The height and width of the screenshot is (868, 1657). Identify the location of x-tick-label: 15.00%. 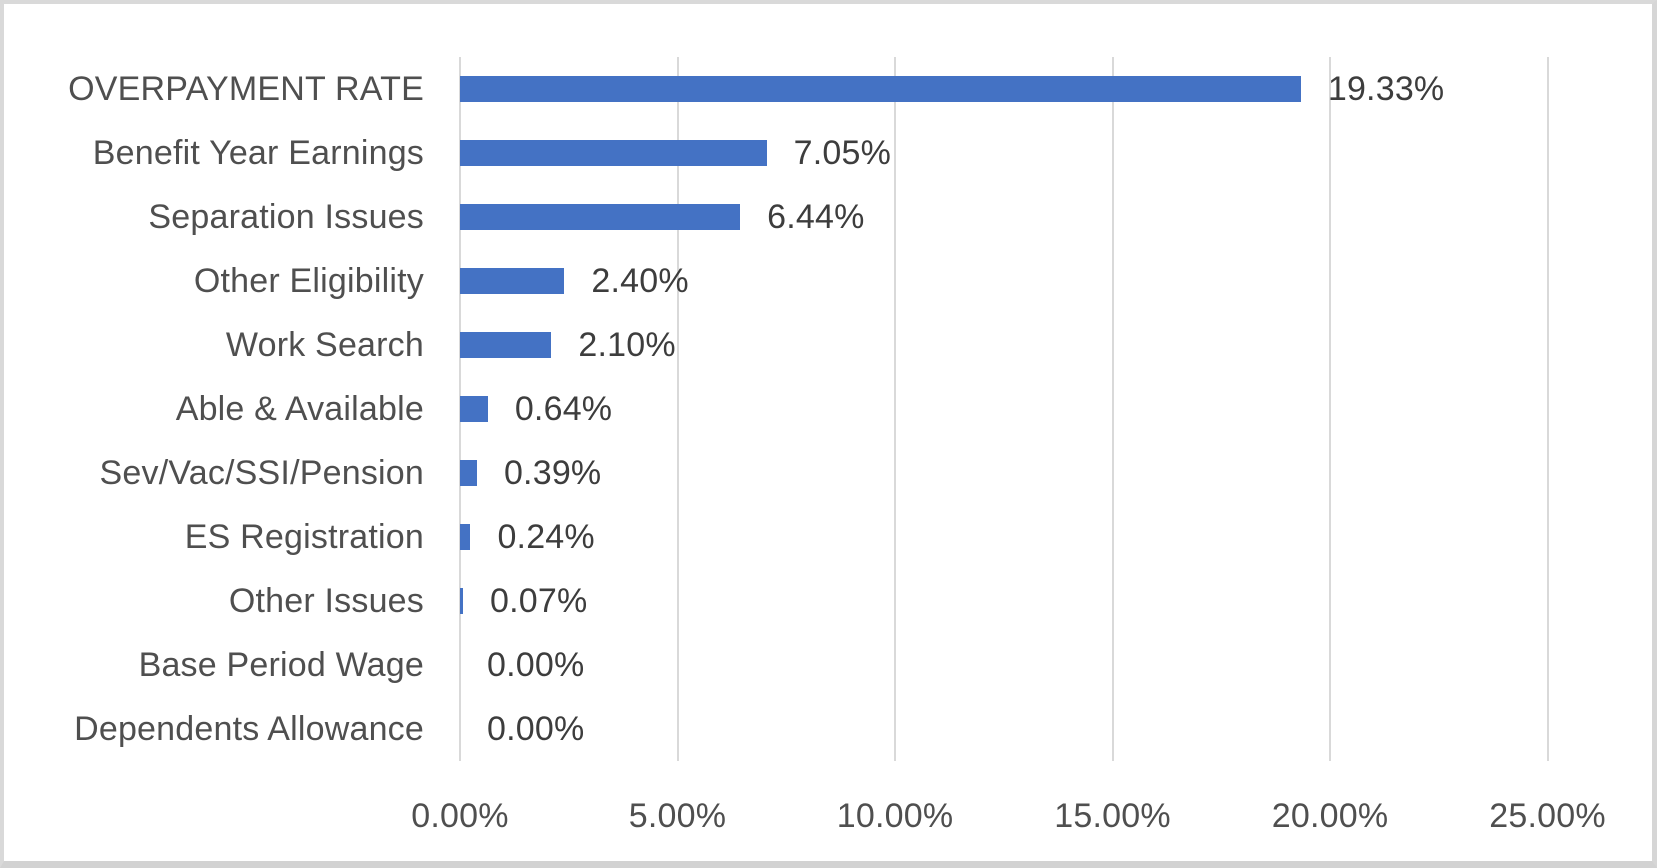
(1112, 815).